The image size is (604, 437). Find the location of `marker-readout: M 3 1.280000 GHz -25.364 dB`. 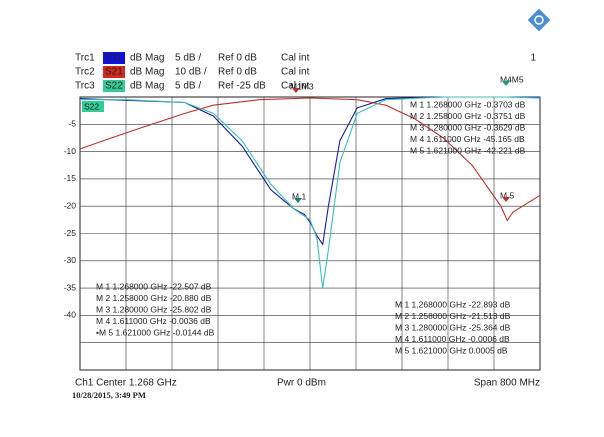

marker-readout: M 3 1.280000 GHz -25.364 dB is located at coordinates (453, 327).